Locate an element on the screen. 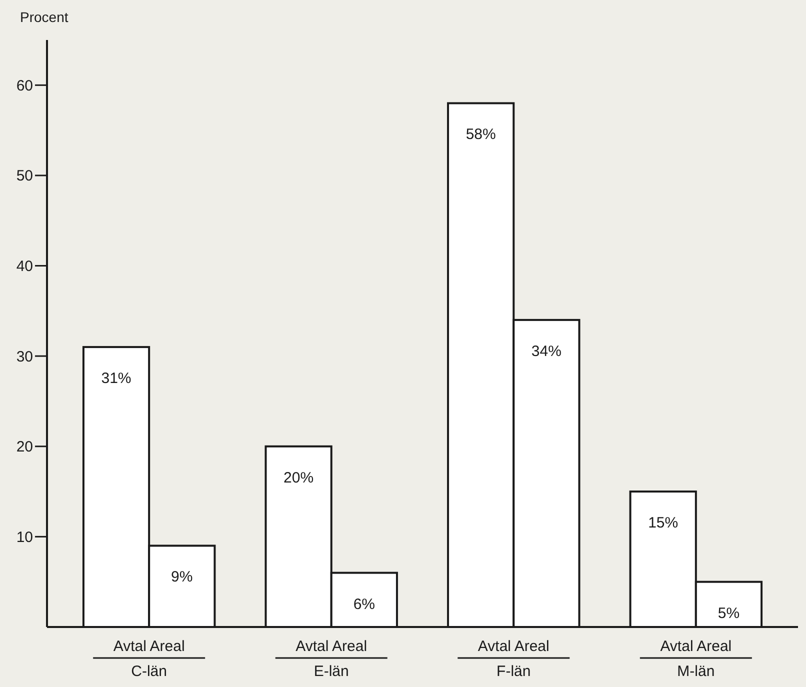 Image resolution: width=806 pixels, height=687 pixels. x-tick-label: M-län is located at coordinates (696, 671).